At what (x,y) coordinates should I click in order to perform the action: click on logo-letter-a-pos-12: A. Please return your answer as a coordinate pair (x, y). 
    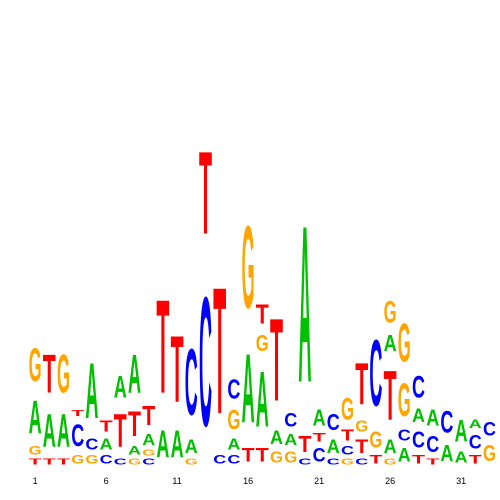
    Looking at the image, I should click on (191, 446).